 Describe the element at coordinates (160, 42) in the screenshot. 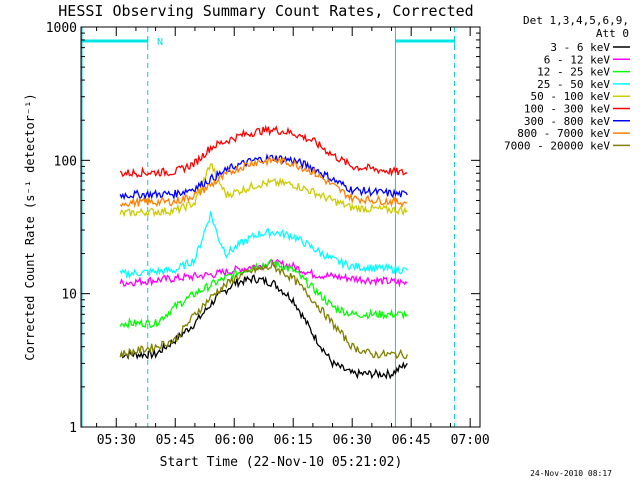

I see `n-annotation: N` at that location.